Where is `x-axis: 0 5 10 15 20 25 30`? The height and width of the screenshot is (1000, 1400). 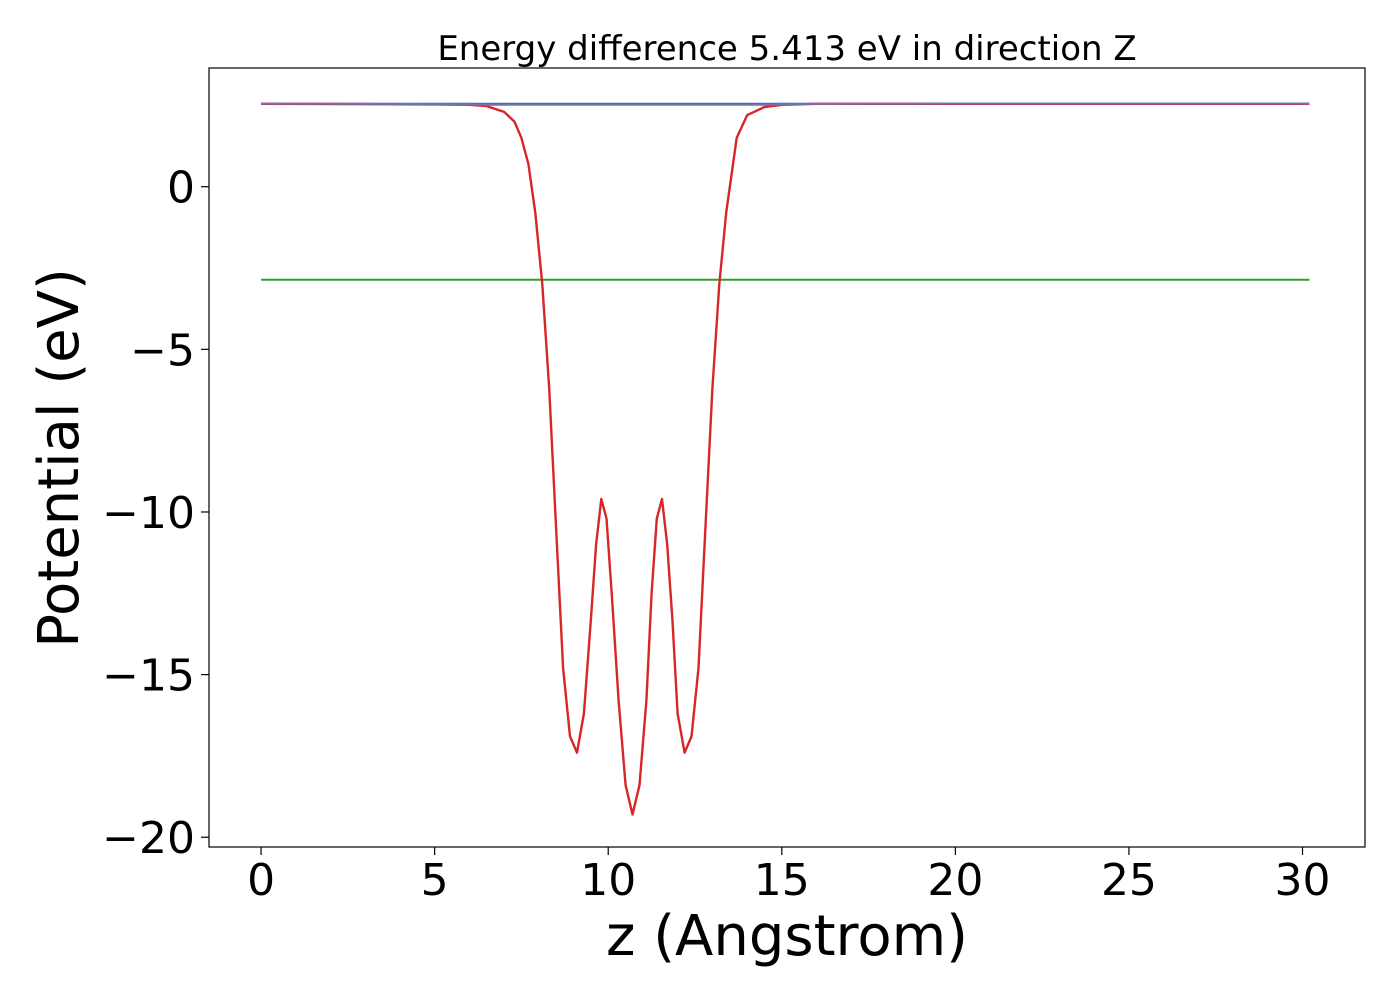
x-axis: 0 5 10 15 20 25 30 is located at coordinates (789, 876).